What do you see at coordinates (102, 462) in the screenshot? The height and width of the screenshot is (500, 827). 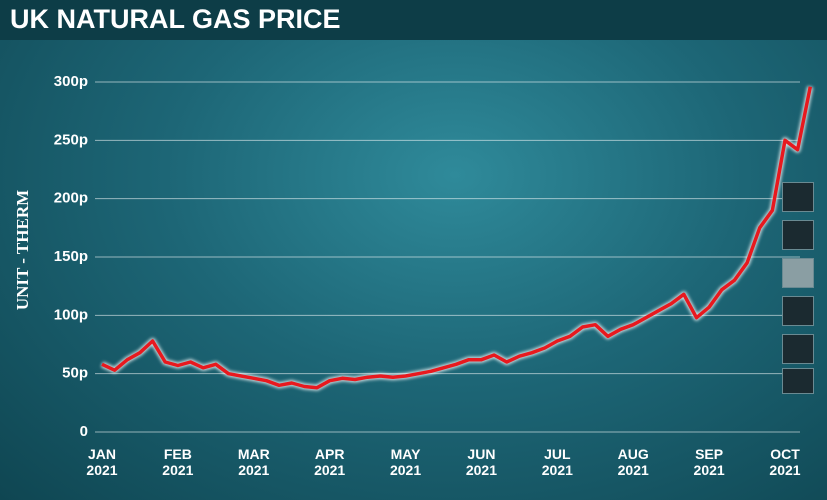 I see `x-tick-label: JAN 2021` at bounding box center [102, 462].